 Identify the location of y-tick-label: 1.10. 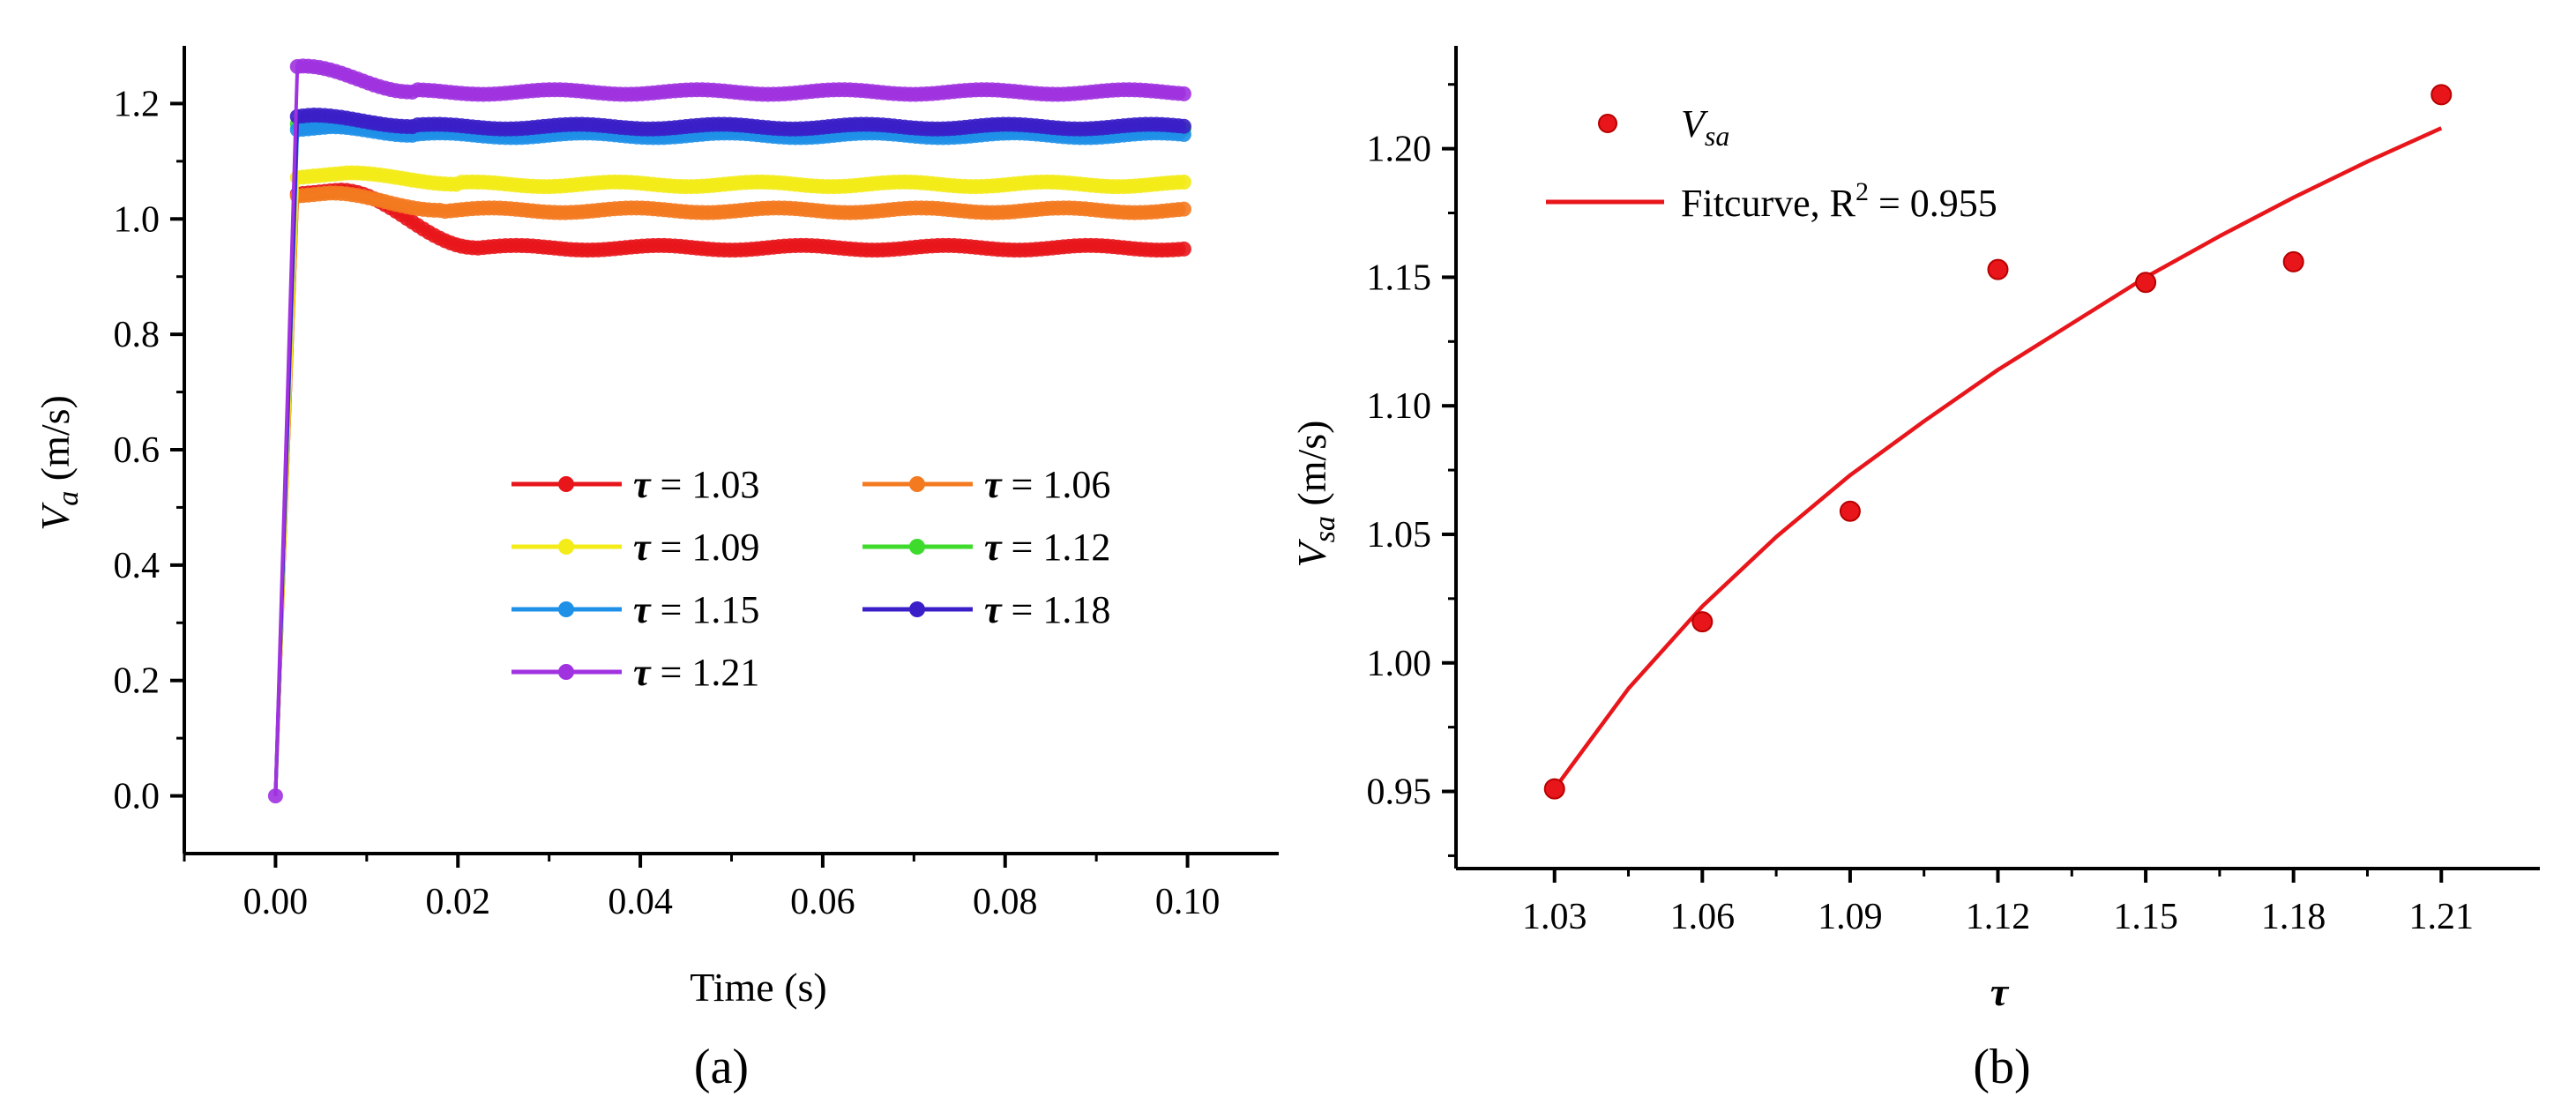
(1399, 407).